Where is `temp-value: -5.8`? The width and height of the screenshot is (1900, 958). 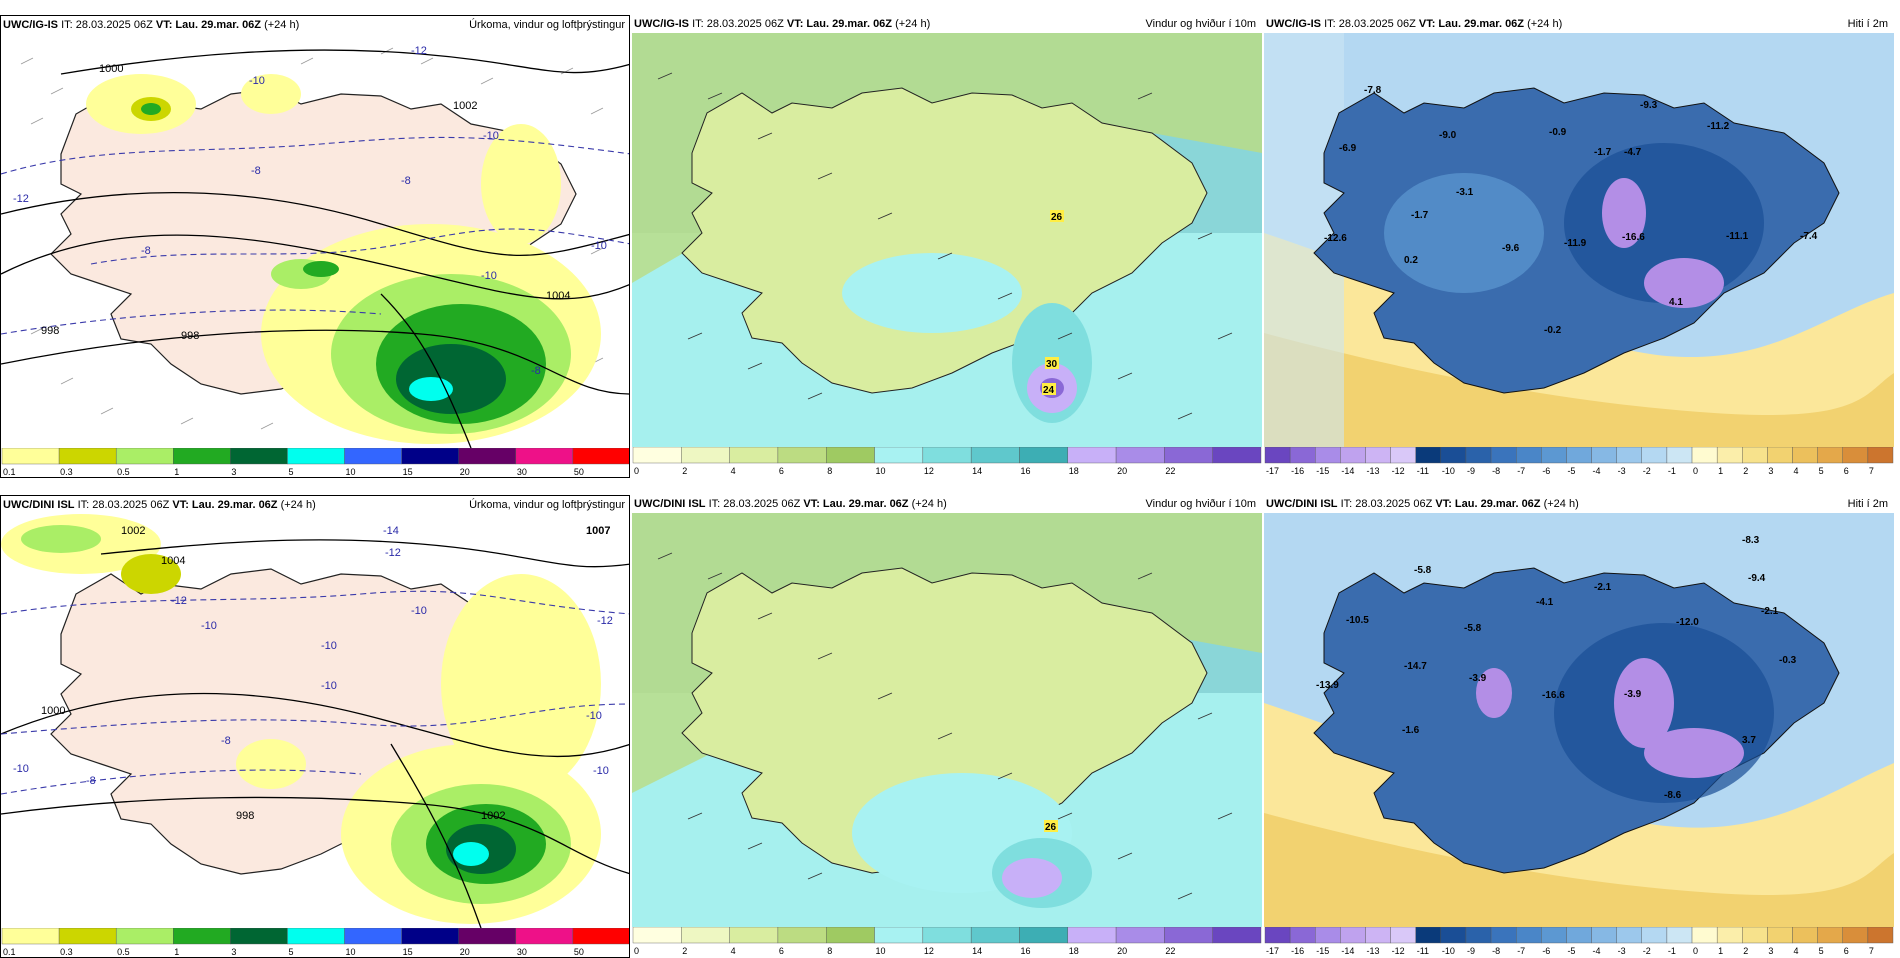
temp-value: -5.8 is located at coordinates (1423, 570).